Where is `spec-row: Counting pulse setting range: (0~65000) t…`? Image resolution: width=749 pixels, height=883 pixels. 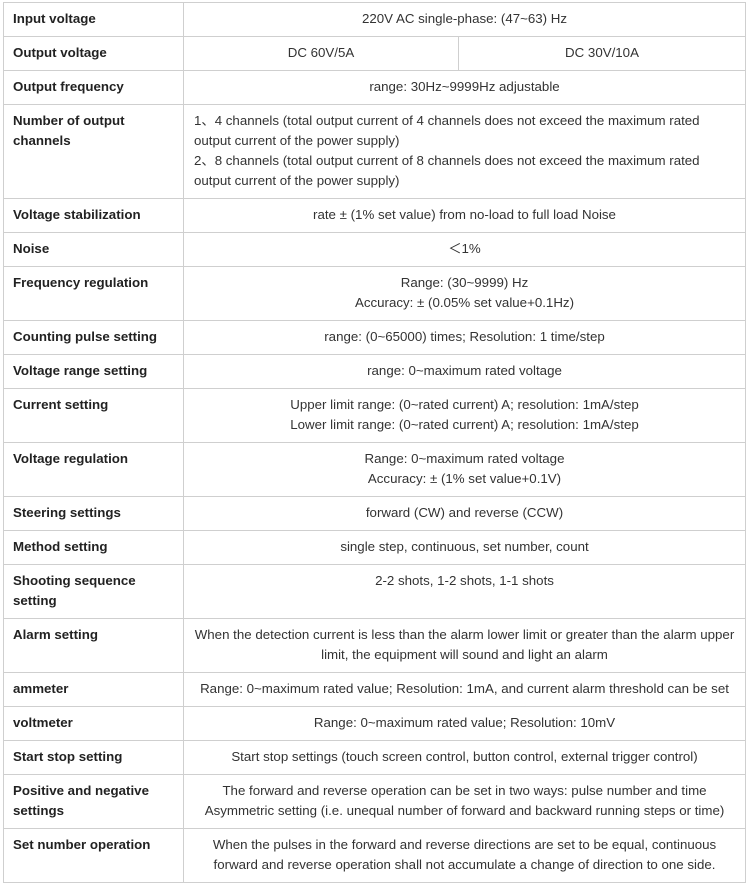 spec-row: Counting pulse setting range: (0~65000) t… is located at coordinates (374, 337).